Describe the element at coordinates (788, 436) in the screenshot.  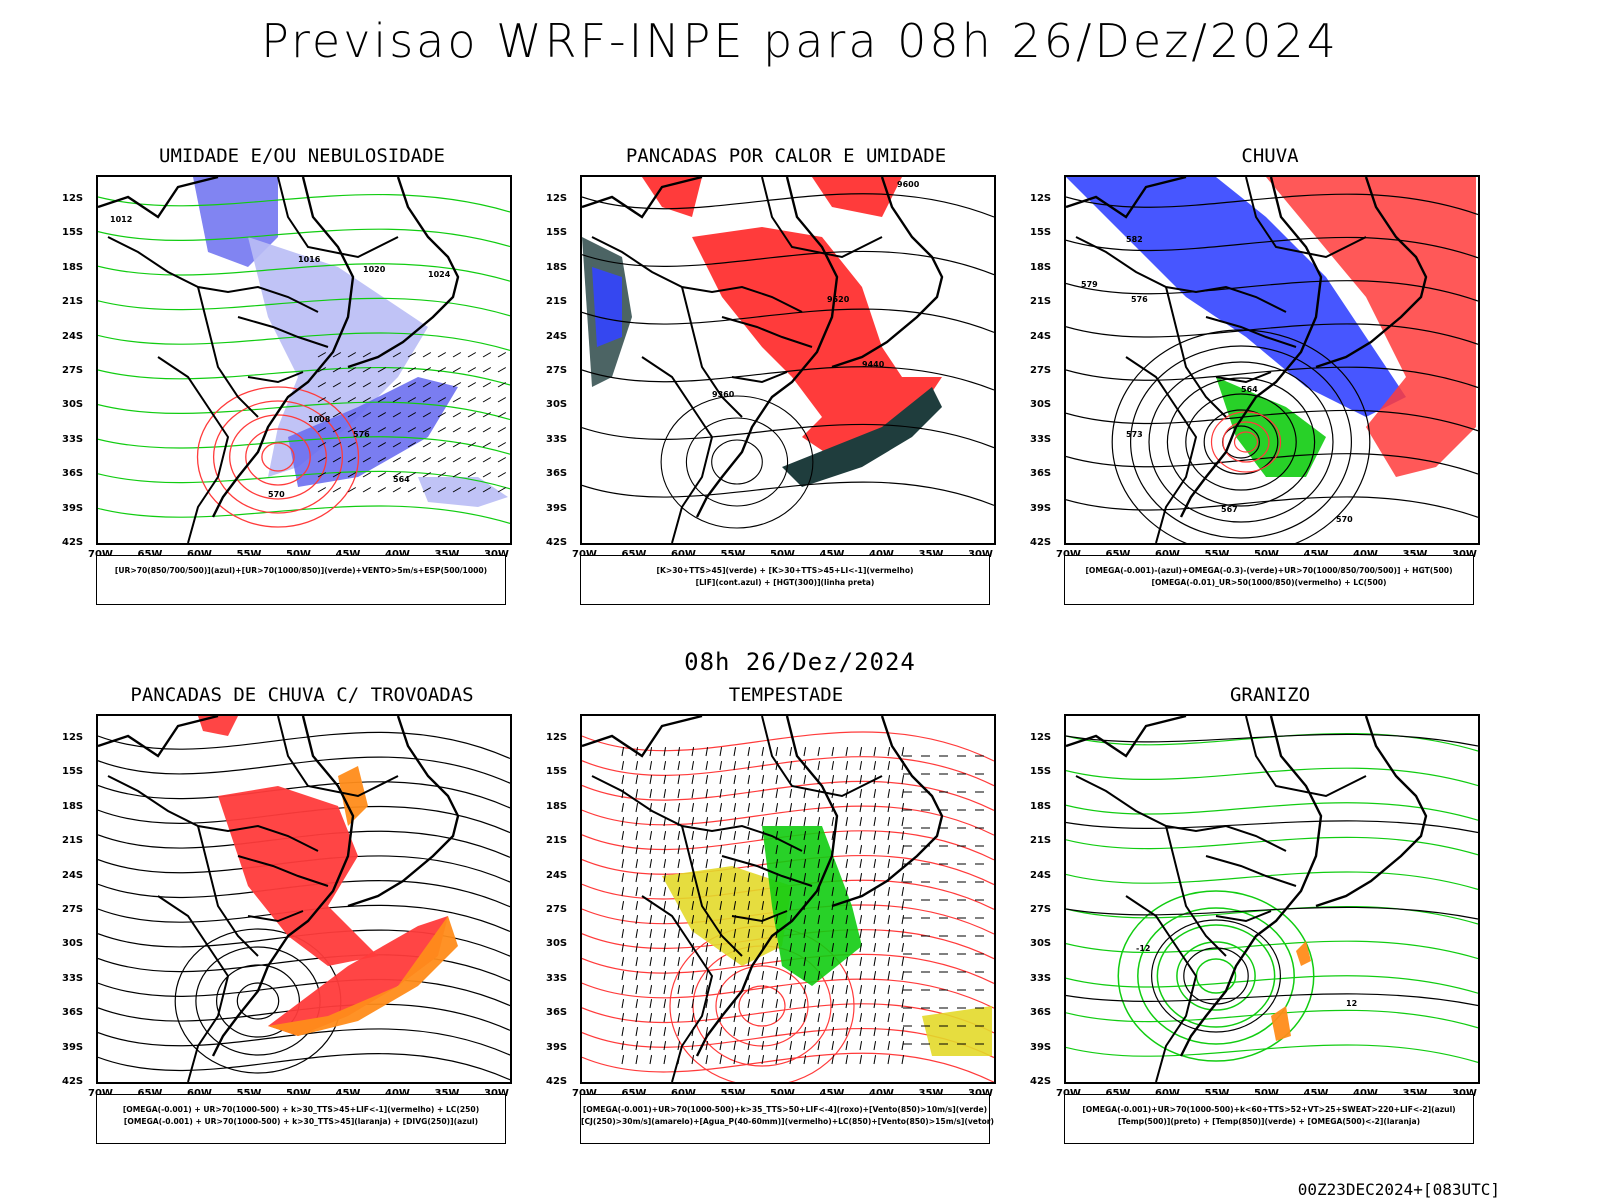
I see `hgt300-contour` at that location.